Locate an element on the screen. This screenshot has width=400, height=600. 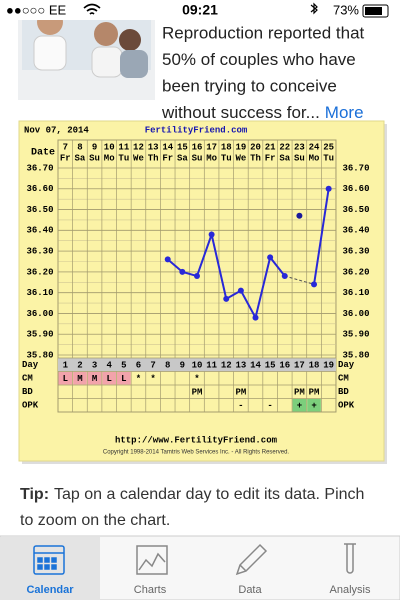
cell: 12 is located at coordinates (226, 366).